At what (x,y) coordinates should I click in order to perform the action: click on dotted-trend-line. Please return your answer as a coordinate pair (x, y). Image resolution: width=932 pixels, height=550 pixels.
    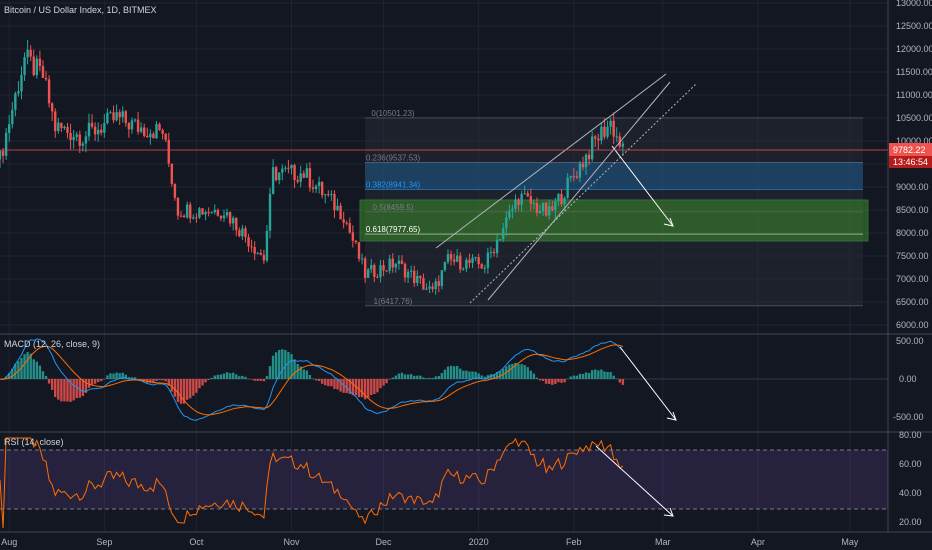
    Looking at the image, I should click on (583, 193).